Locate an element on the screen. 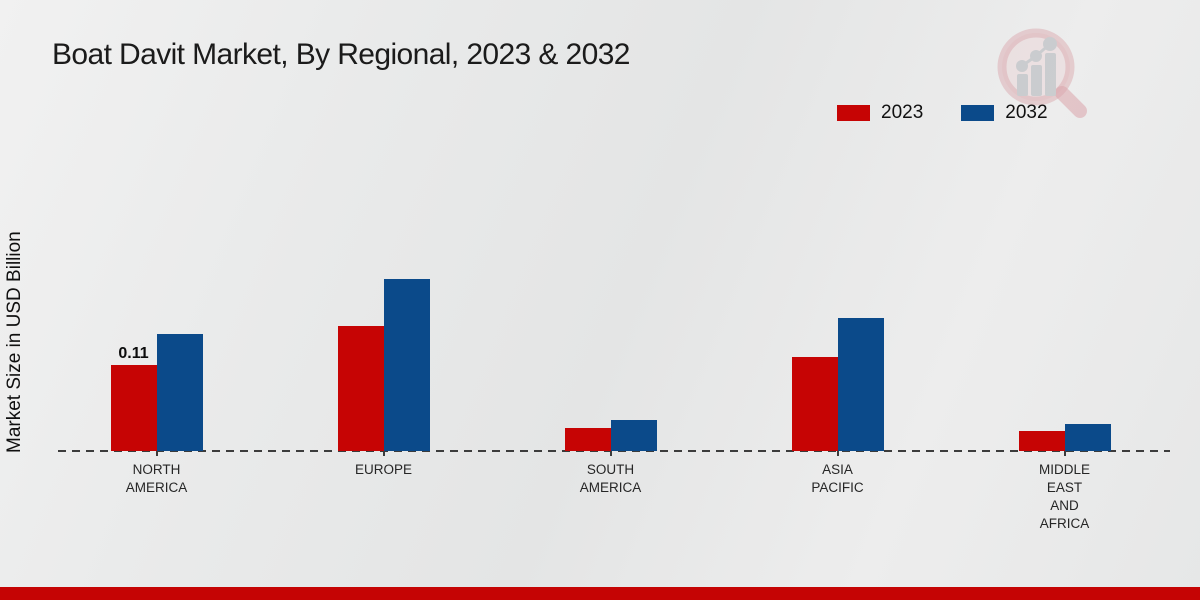  legend-swatch-2023 is located at coordinates (853, 113).